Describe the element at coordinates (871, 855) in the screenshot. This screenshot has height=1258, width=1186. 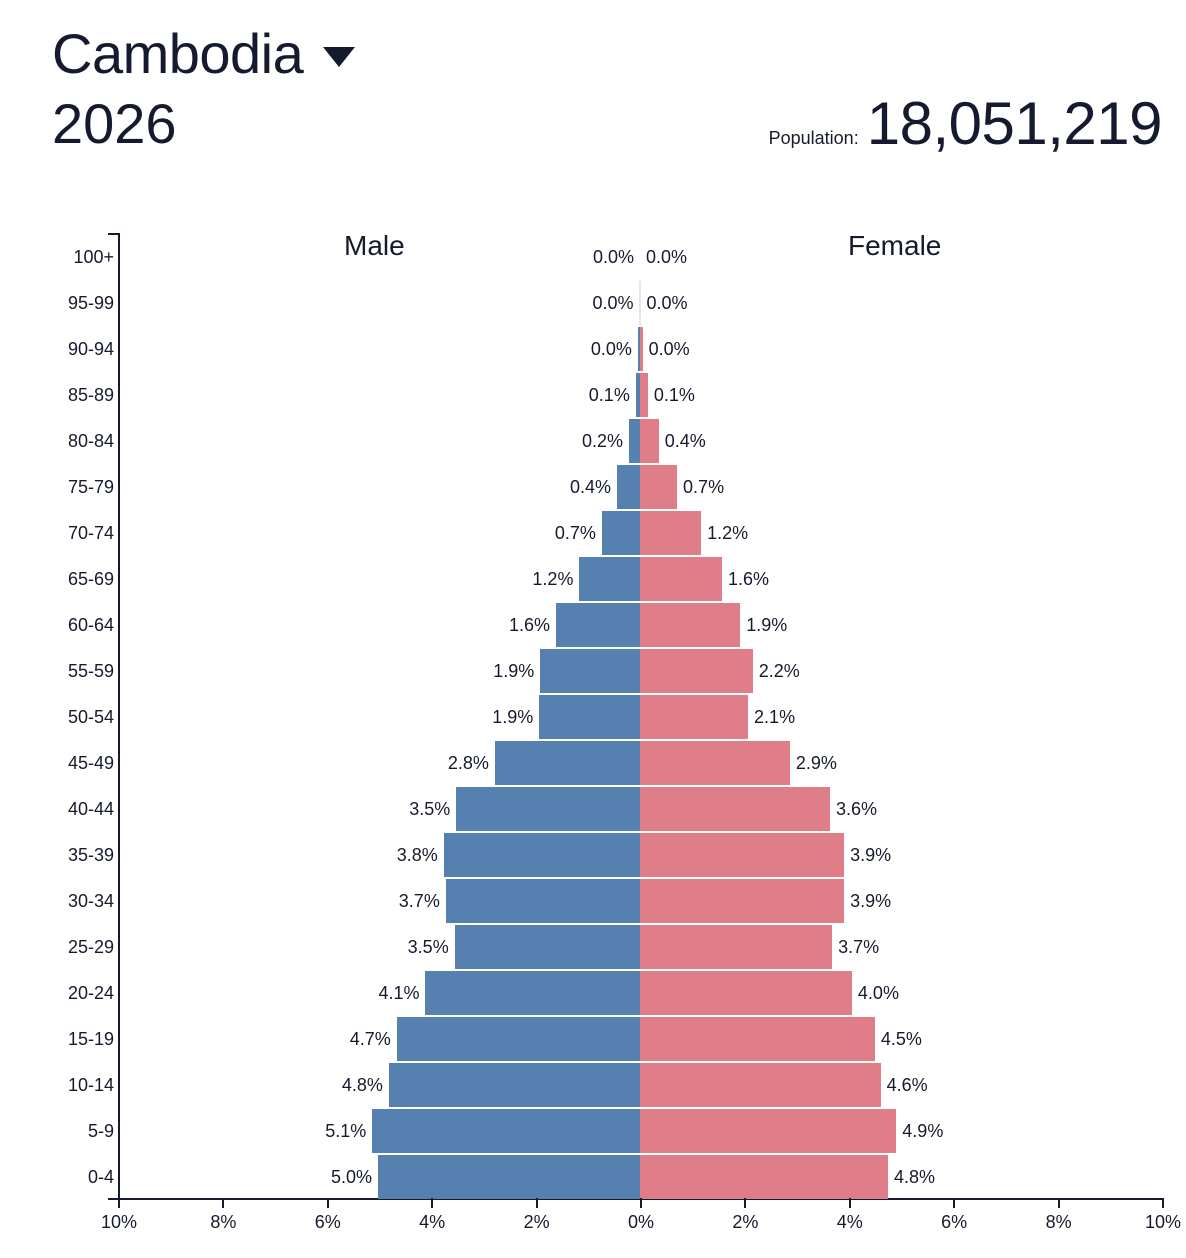
I see `female-value-label: 3.9%` at that location.